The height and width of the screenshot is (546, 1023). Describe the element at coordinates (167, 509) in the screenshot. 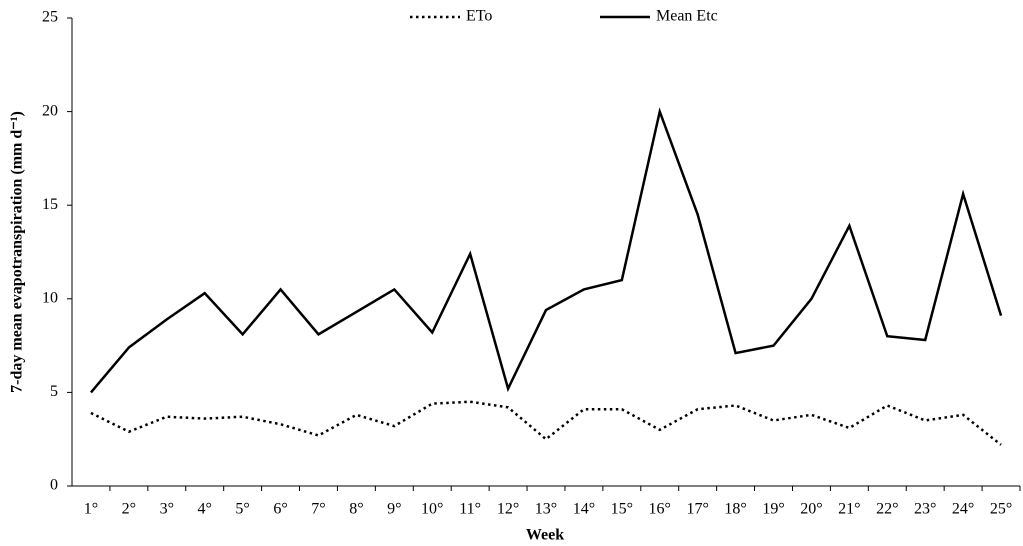

I see `x-tick-label: 3°` at that location.